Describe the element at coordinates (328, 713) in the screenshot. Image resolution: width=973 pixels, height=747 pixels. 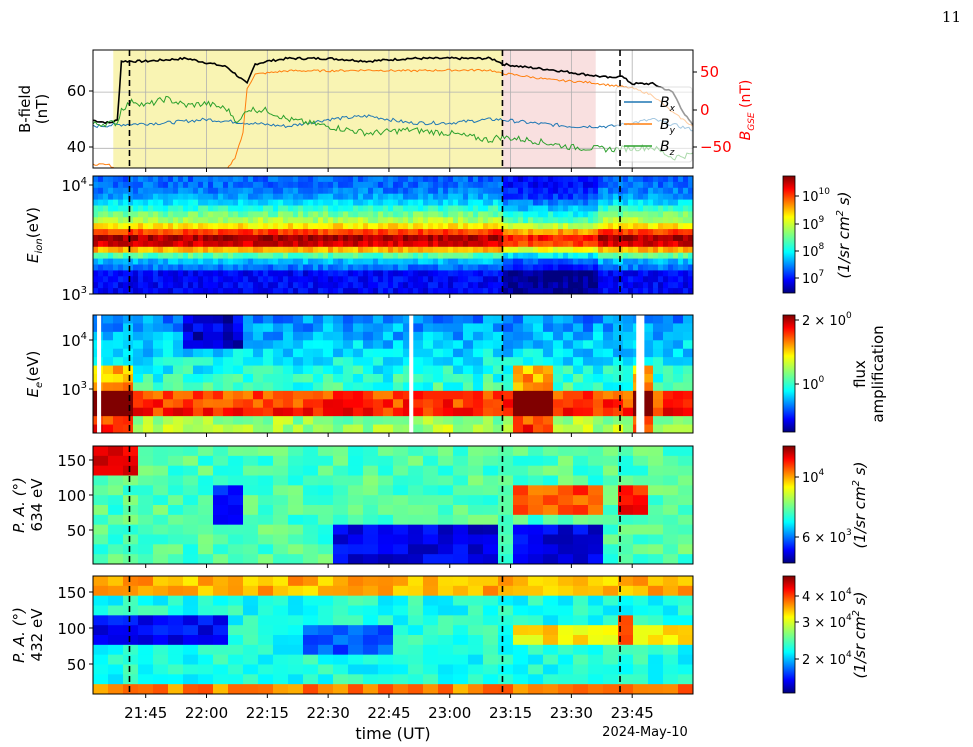
I see `x-tick-label: 22:30` at that location.